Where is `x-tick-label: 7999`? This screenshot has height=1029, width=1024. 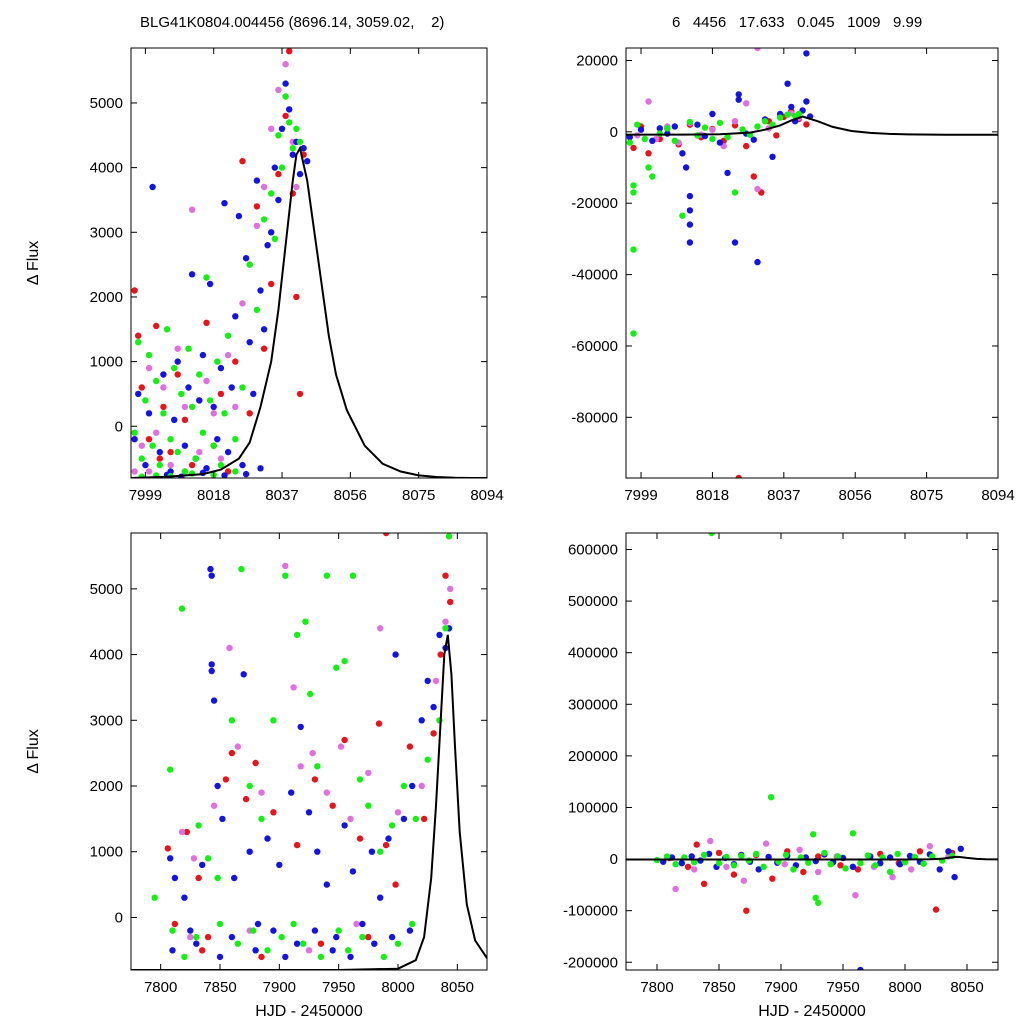 x-tick-label: 7999 is located at coordinates (145, 495).